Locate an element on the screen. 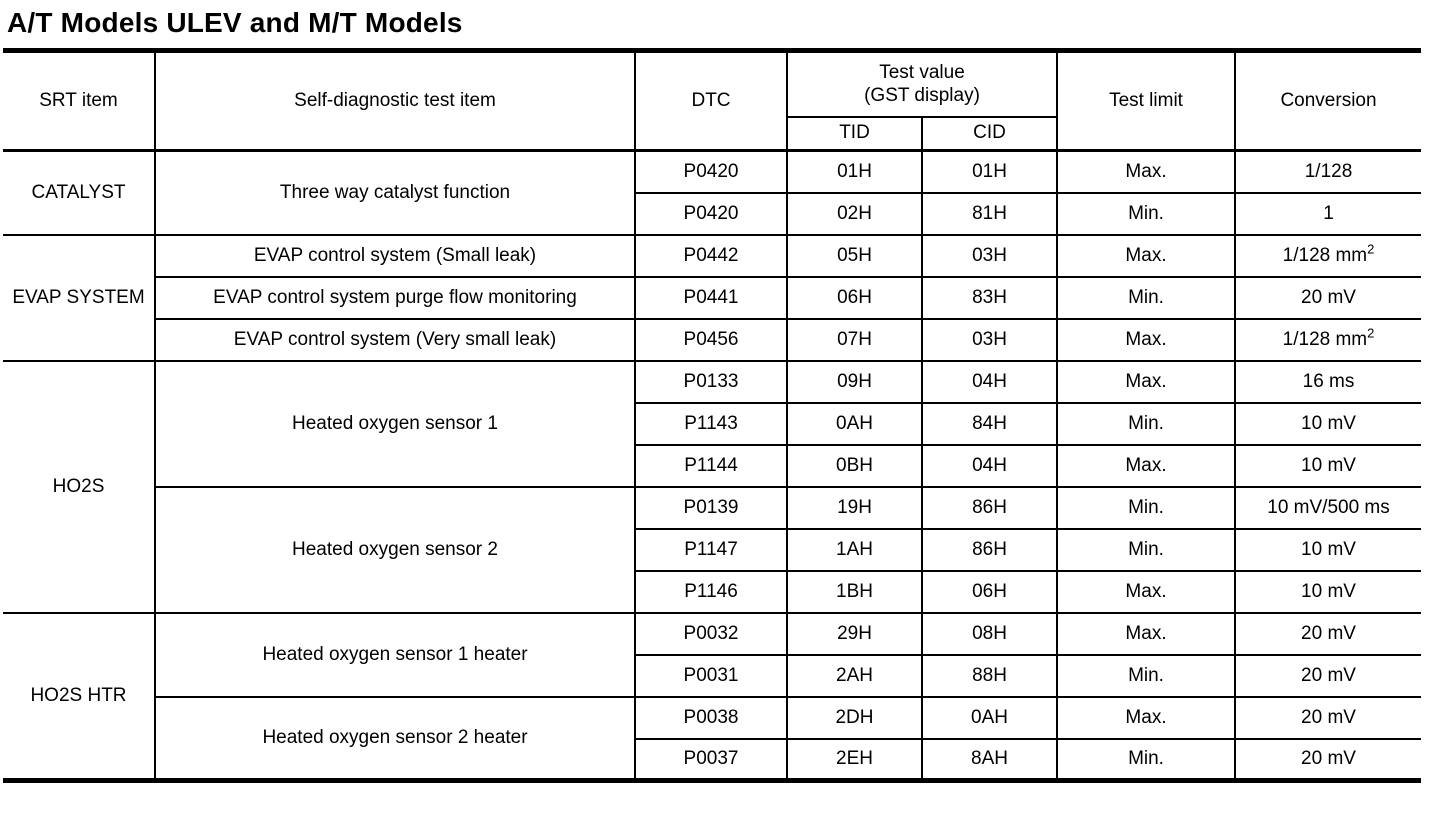  cid-cell: 83H is located at coordinates (989, 297).